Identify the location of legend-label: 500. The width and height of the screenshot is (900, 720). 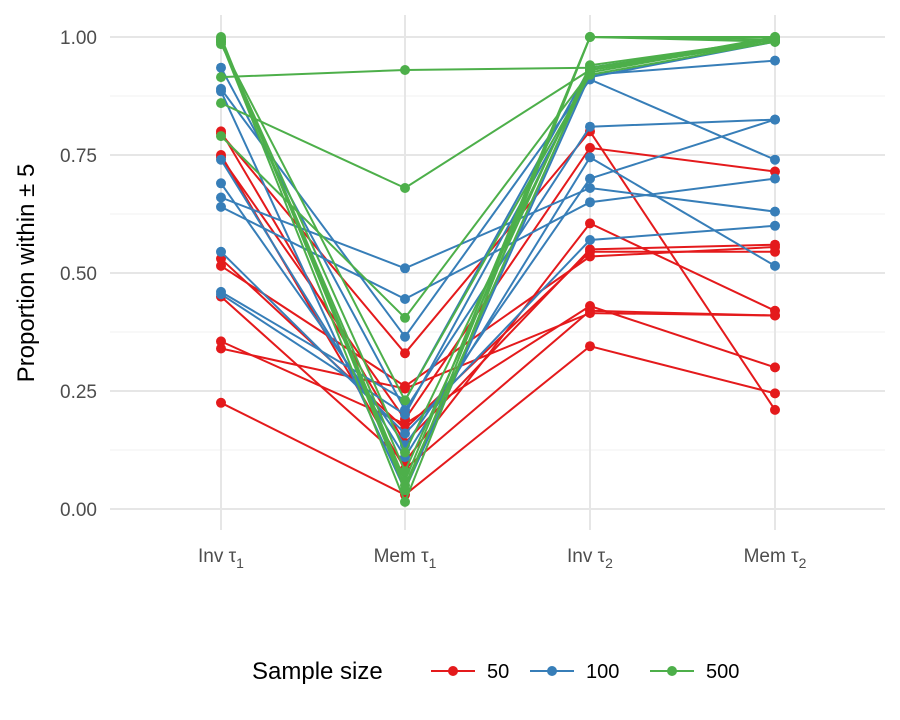
(722, 672).